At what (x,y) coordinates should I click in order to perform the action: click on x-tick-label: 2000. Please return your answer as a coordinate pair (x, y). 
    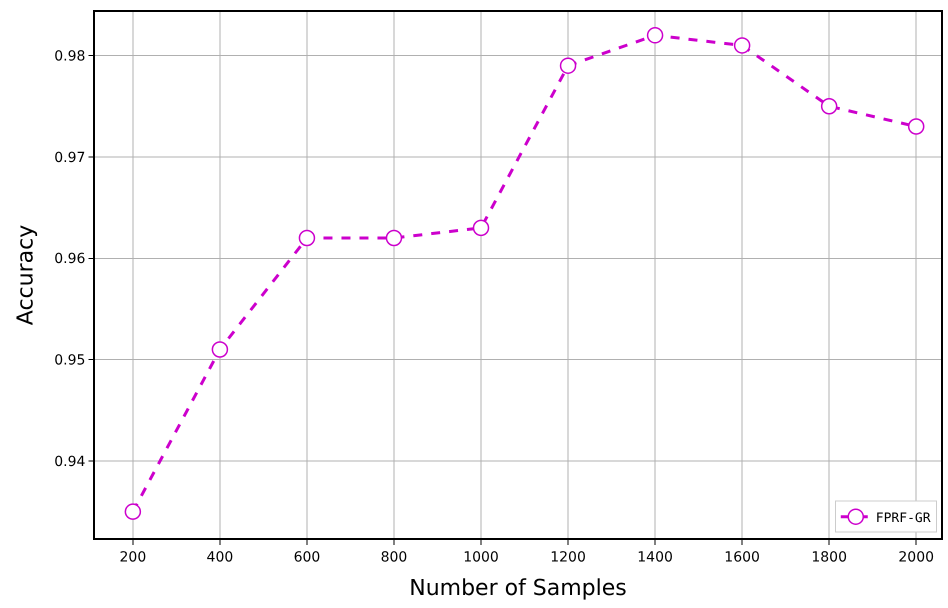
    Looking at the image, I should click on (916, 558).